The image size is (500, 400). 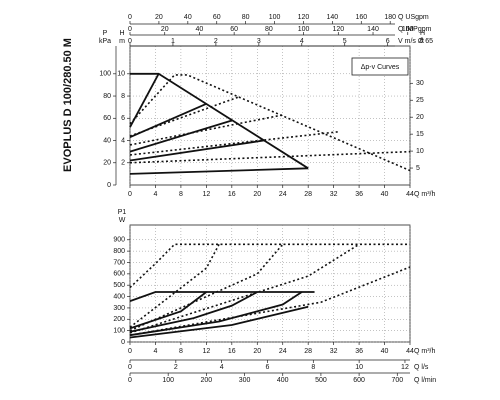 What do you see at coordinates (232, 194) in the screenshot?
I see `x-tick-label: 16` at bounding box center [232, 194].